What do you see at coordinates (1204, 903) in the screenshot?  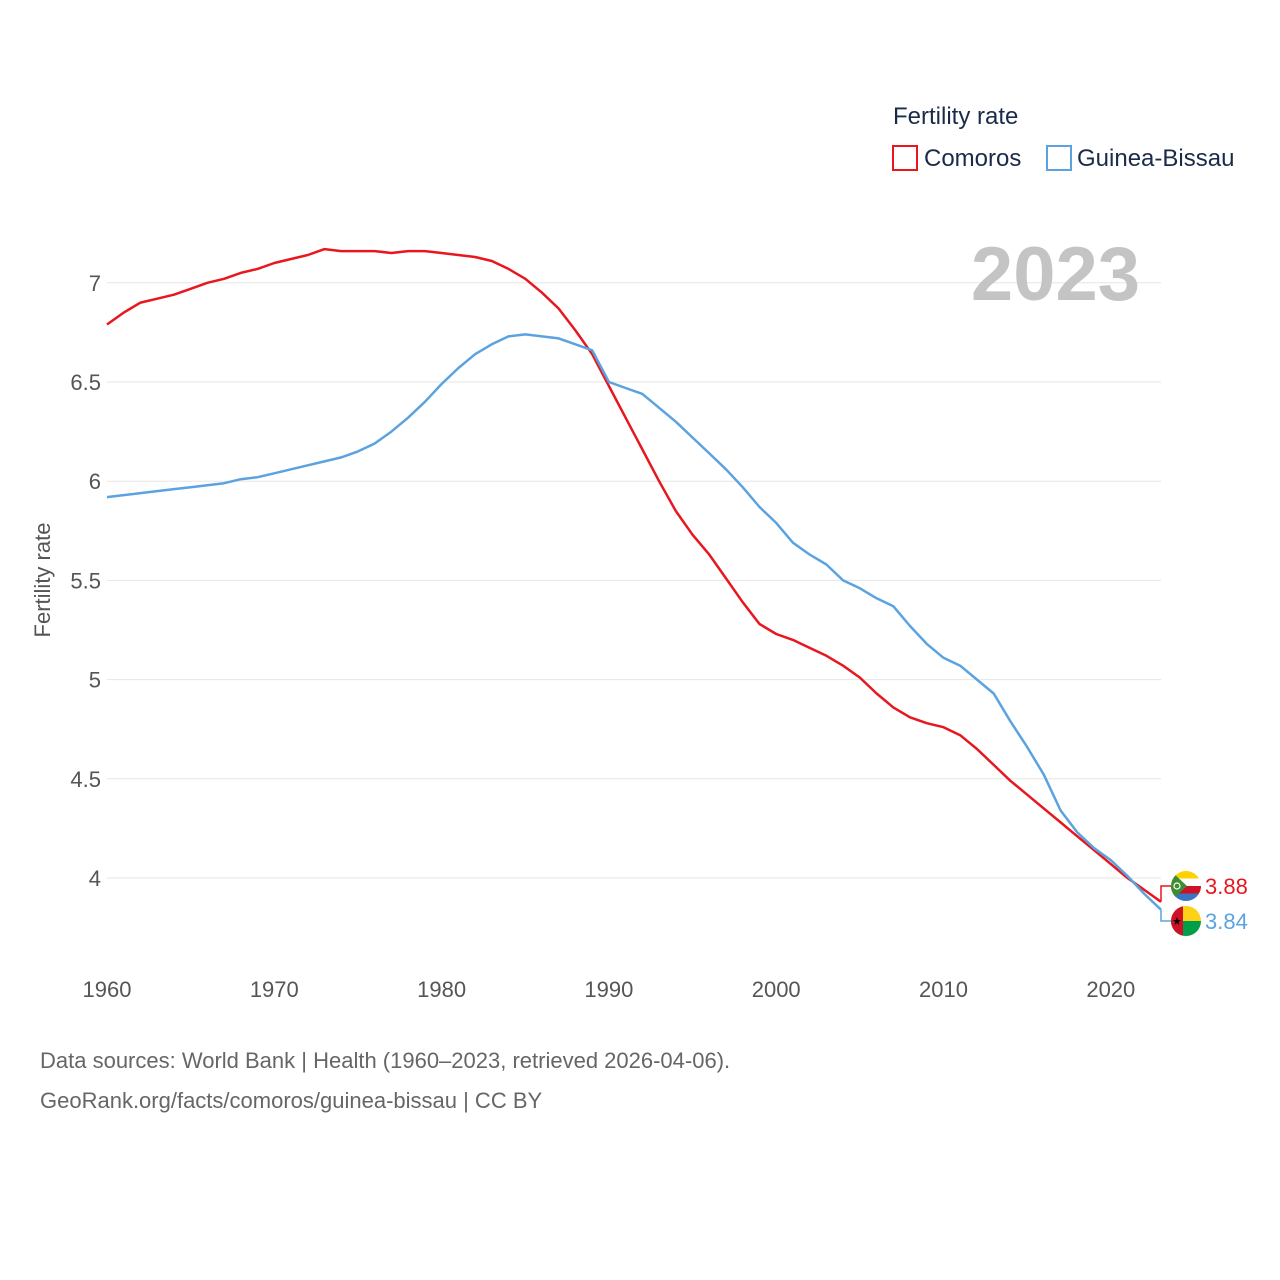 I see `end-markers: 3.88 3.84` at bounding box center [1204, 903].